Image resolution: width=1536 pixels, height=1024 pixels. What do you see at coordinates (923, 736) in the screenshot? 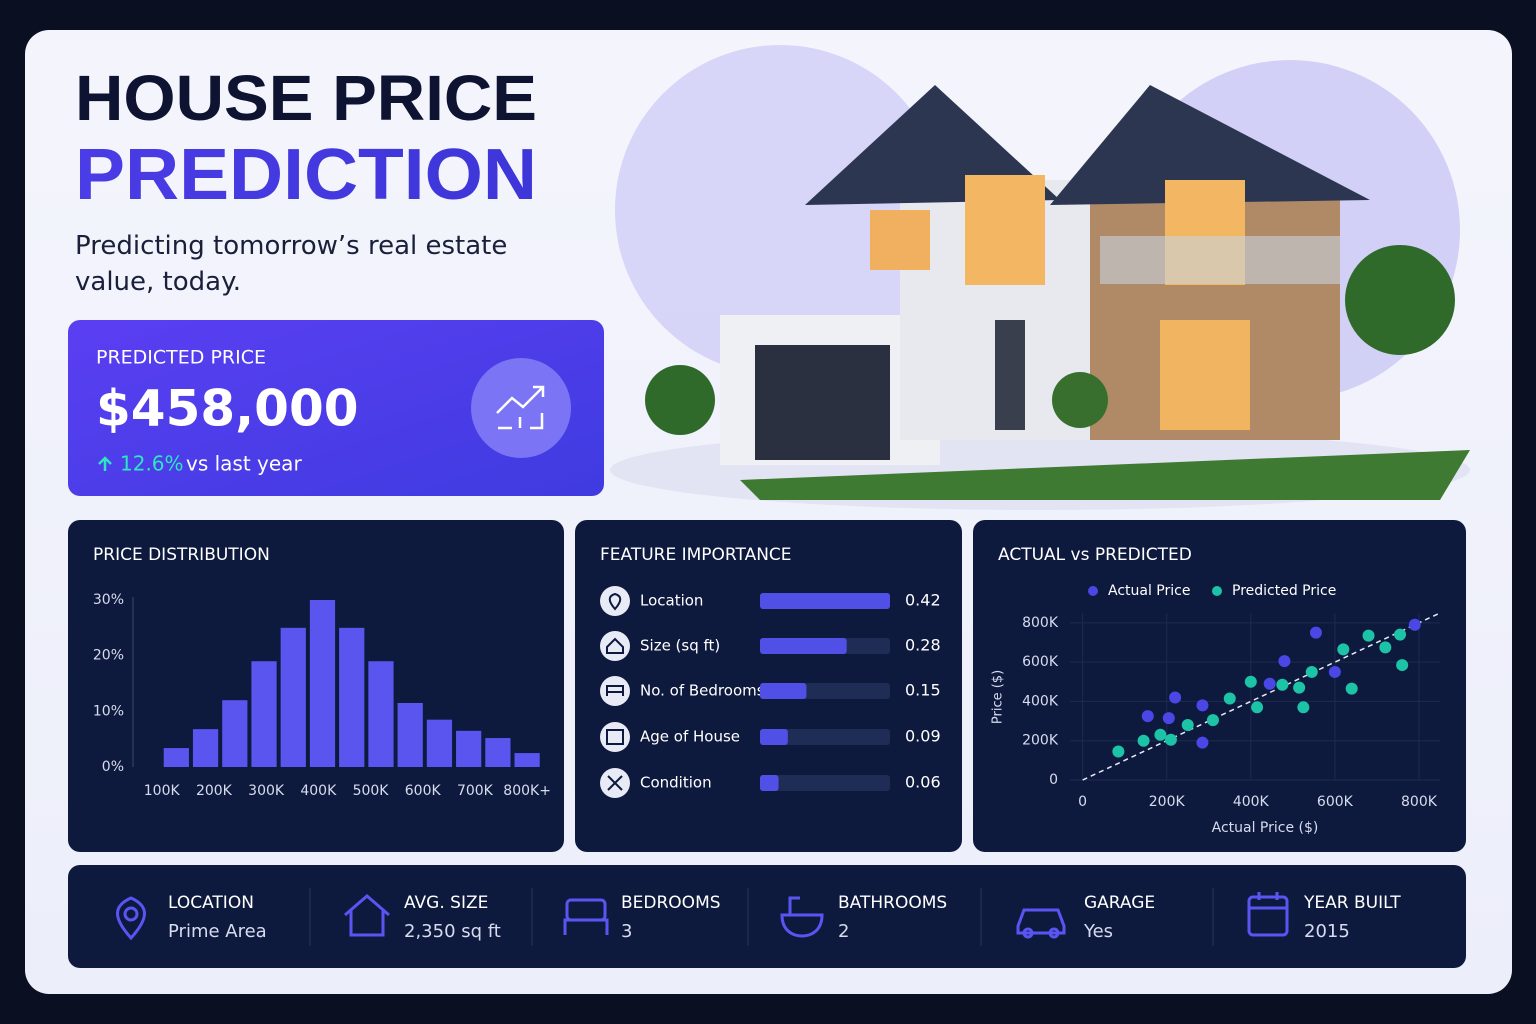
I see `value-label: 0.09` at bounding box center [923, 736].